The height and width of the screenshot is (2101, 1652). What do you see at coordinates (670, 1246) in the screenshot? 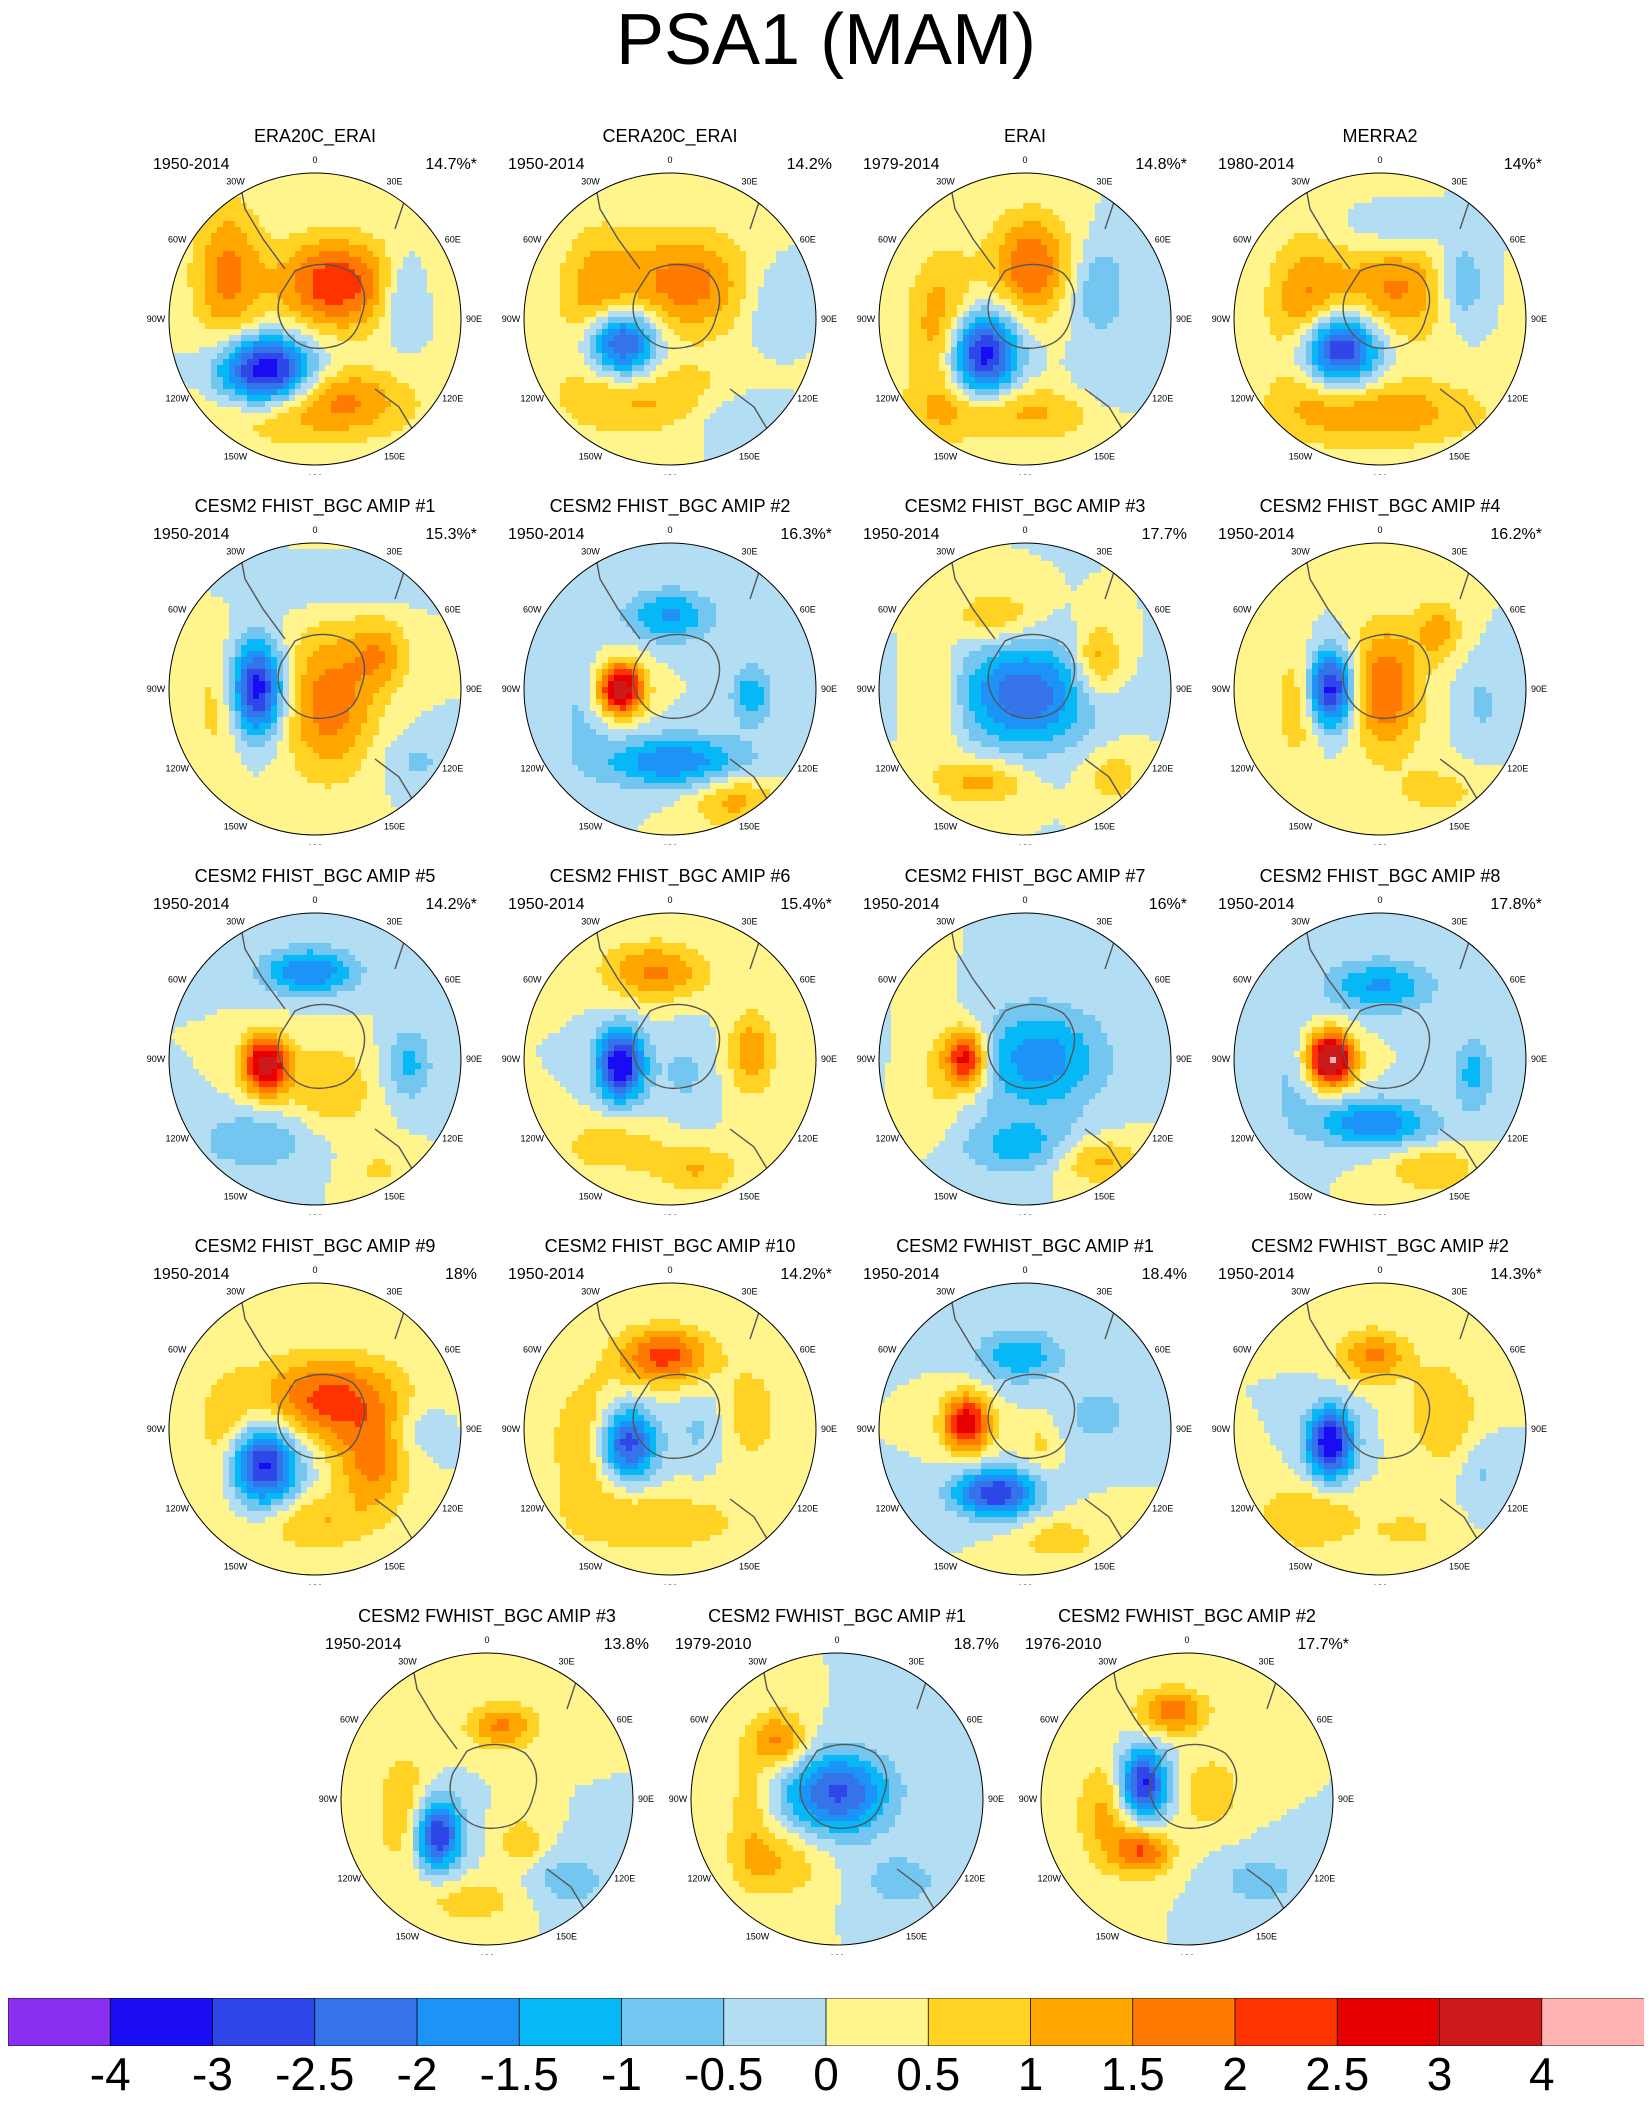
I see `panel-title: CESM2 FHIST_BGC AMIP #10` at bounding box center [670, 1246].